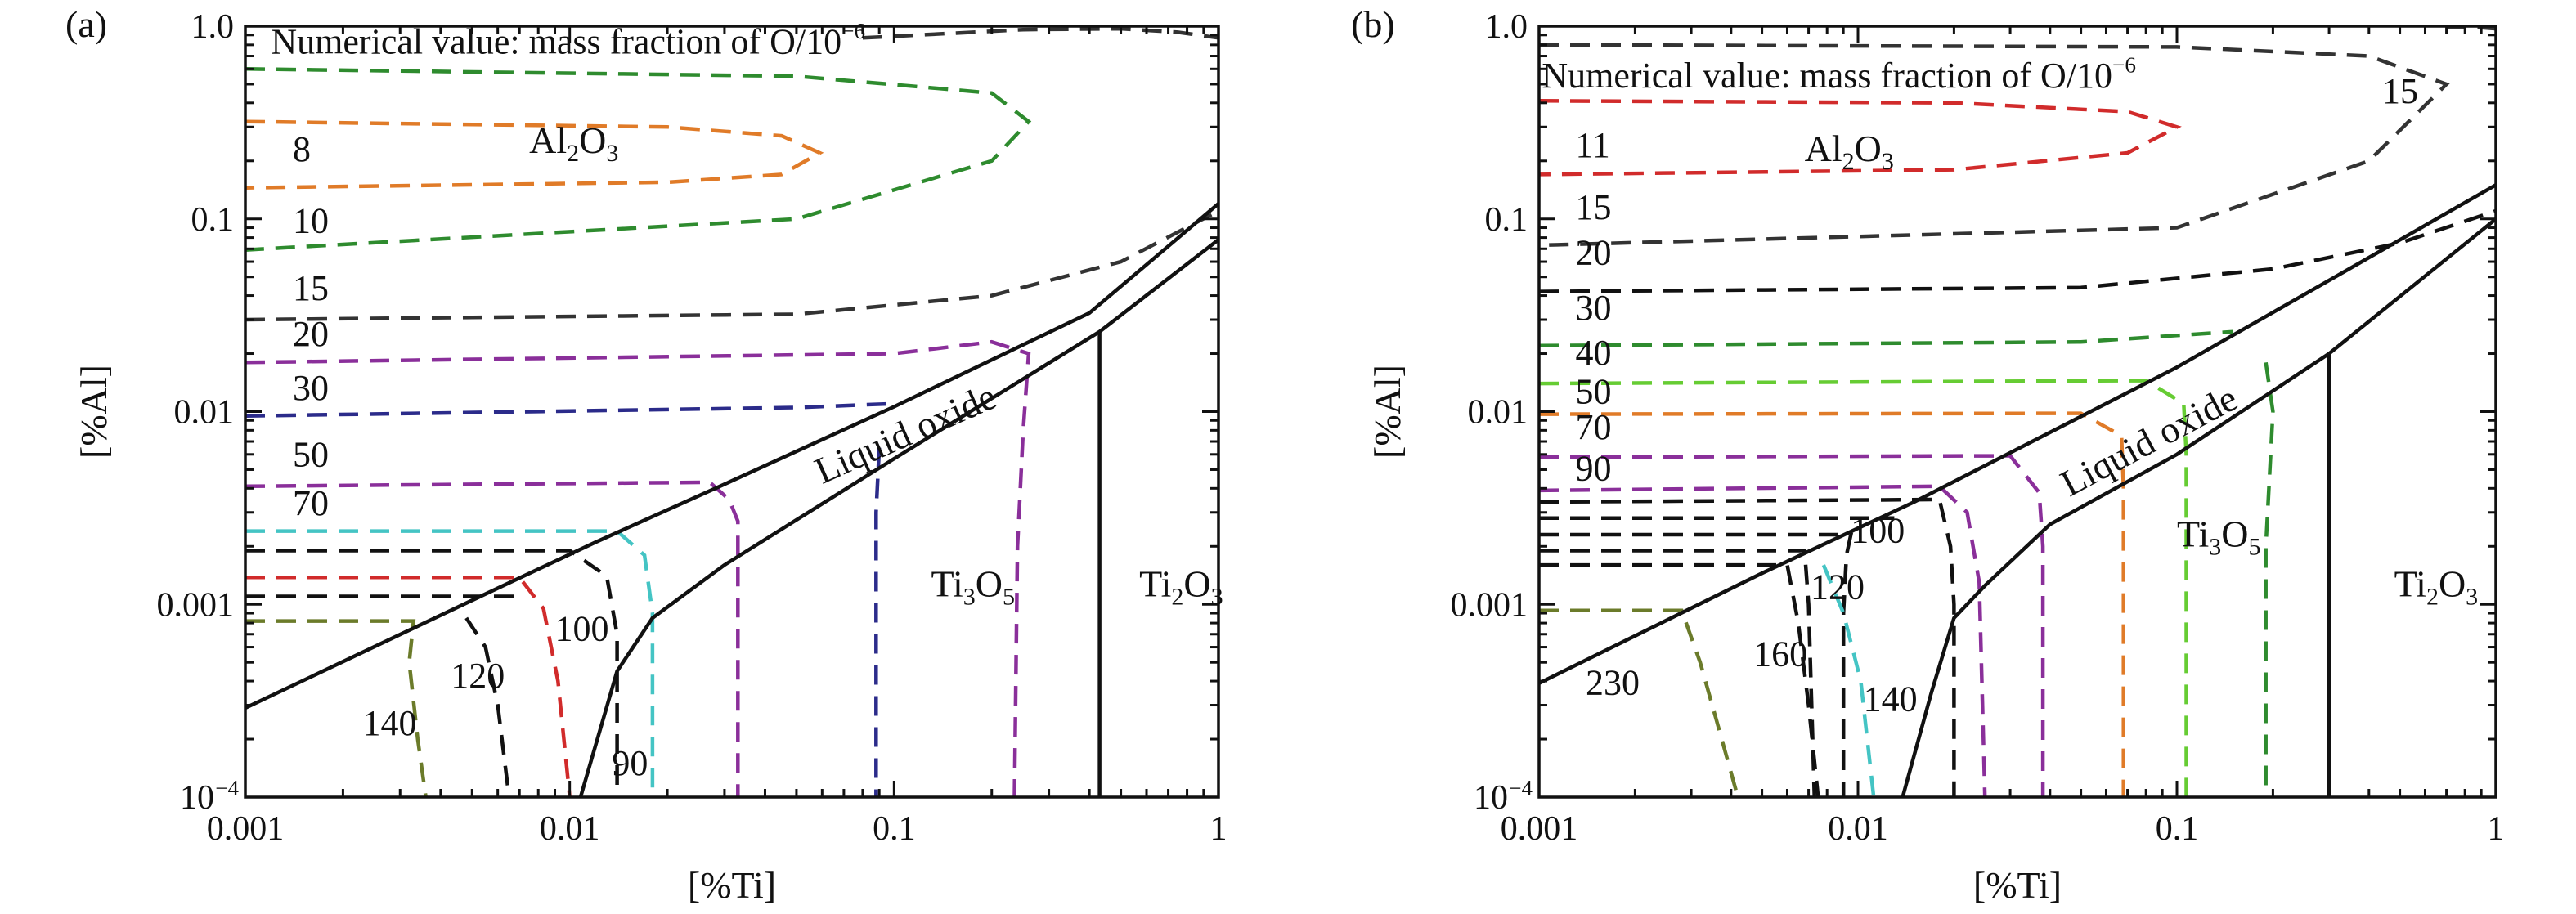 The width and height of the screenshot is (2576, 914). What do you see at coordinates (1593, 353) in the screenshot?
I see `contour-value-label: 40` at bounding box center [1593, 353].